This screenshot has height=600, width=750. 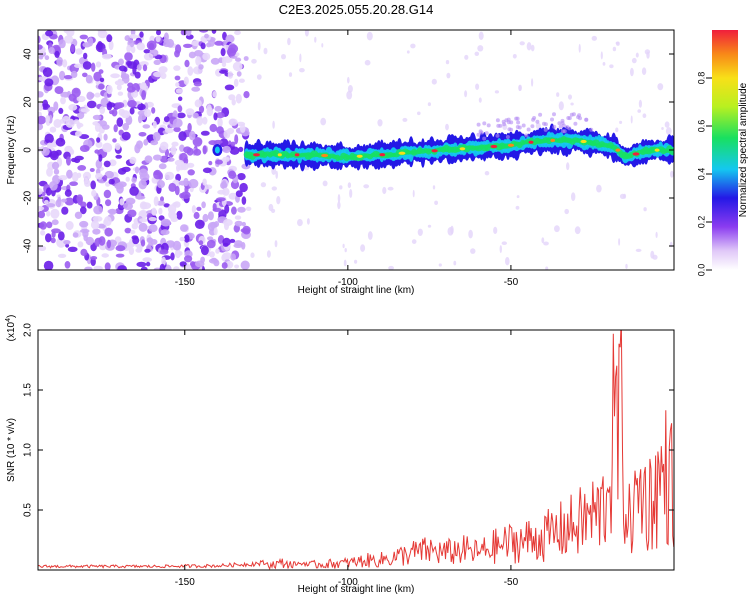 I want to click on ridge-peak, so click(x=402, y=153).